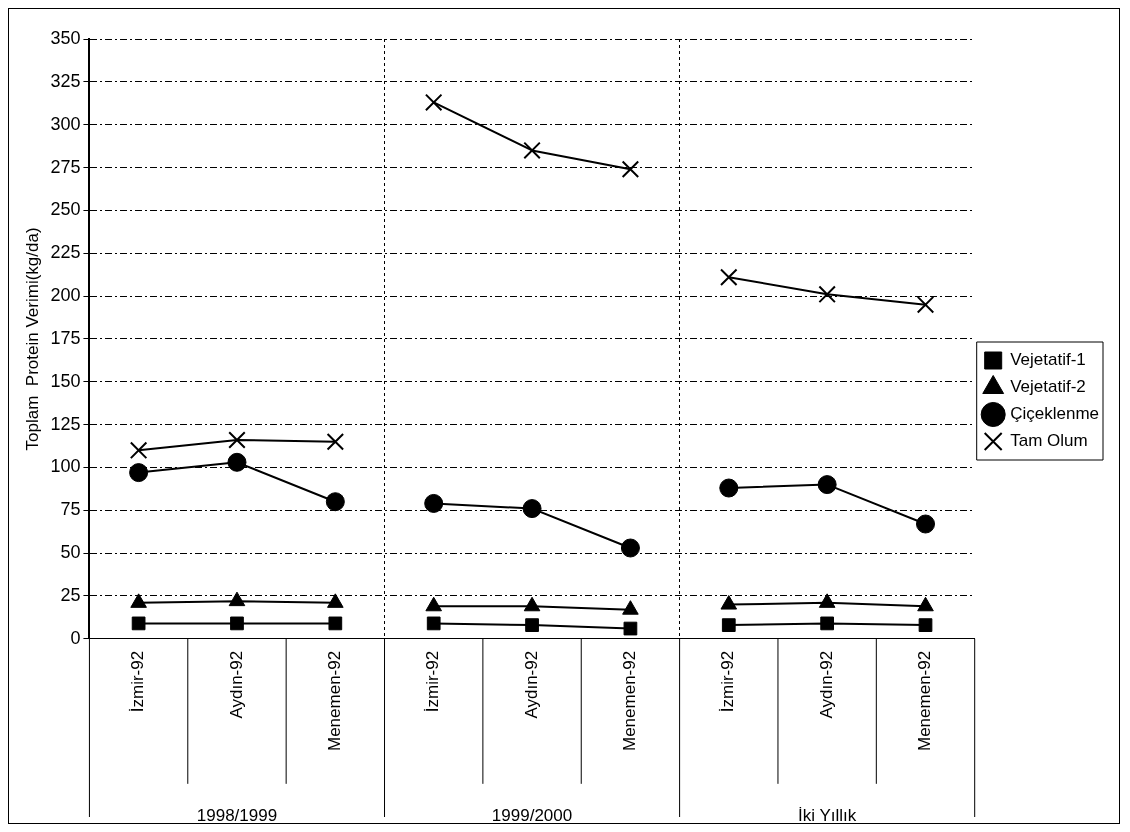 This screenshot has height=832, width=1130. What do you see at coordinates (32, 339) in the screenshot?
I see `y-axis-title: Toplam Protein Verimi(kg/da)` at bounding box center [32, 339].